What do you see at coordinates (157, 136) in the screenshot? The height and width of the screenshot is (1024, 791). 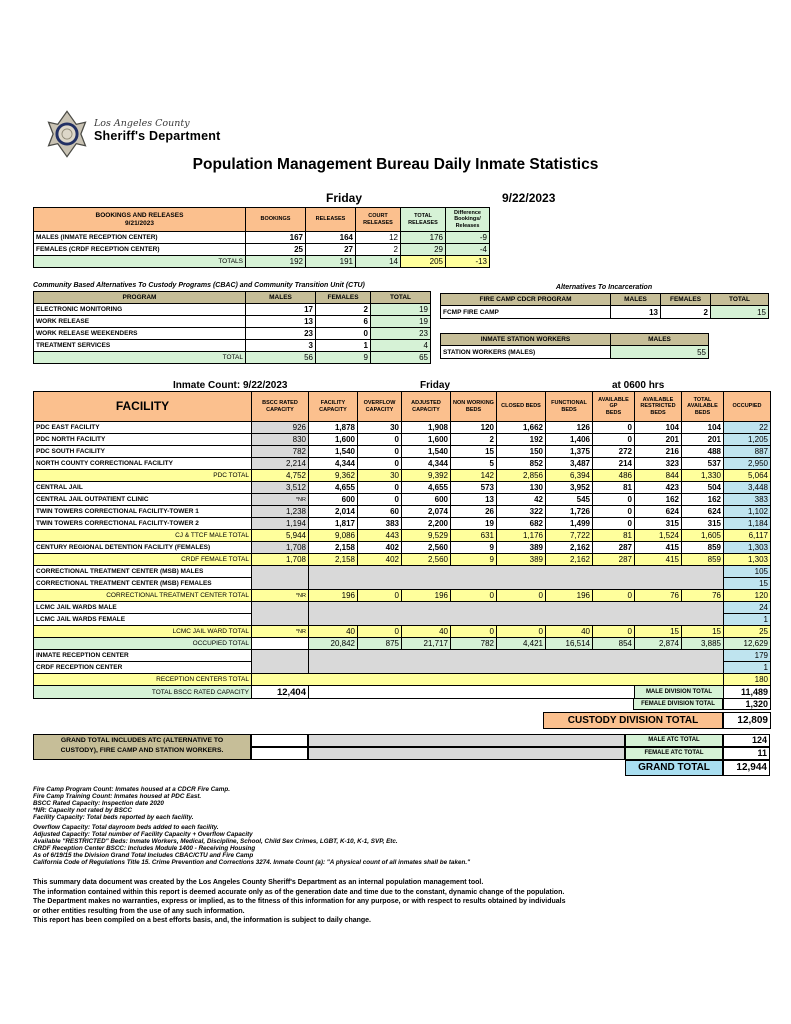 I see `agency-name-line: Sheriff's Department` at bounding box center [157, 136].